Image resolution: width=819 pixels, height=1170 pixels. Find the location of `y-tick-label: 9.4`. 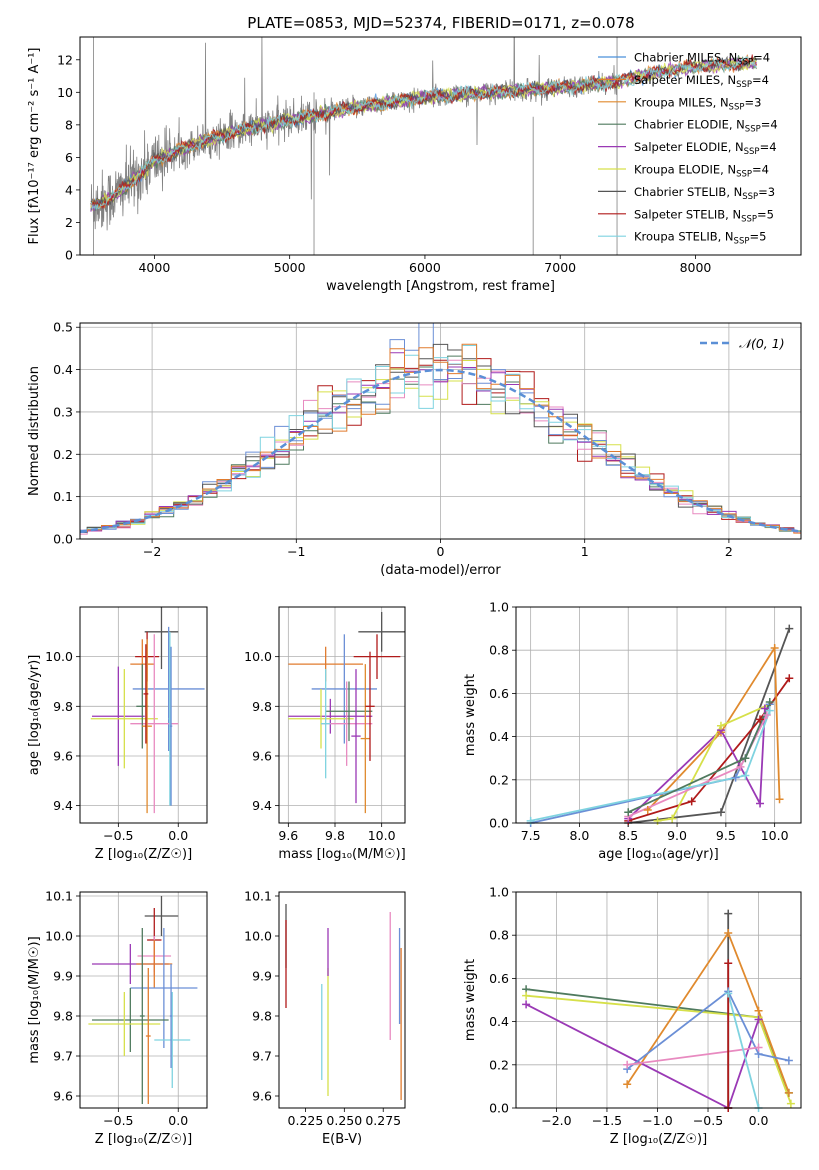

y-tick-label: 9.4 is located at coordinates (63, 805).